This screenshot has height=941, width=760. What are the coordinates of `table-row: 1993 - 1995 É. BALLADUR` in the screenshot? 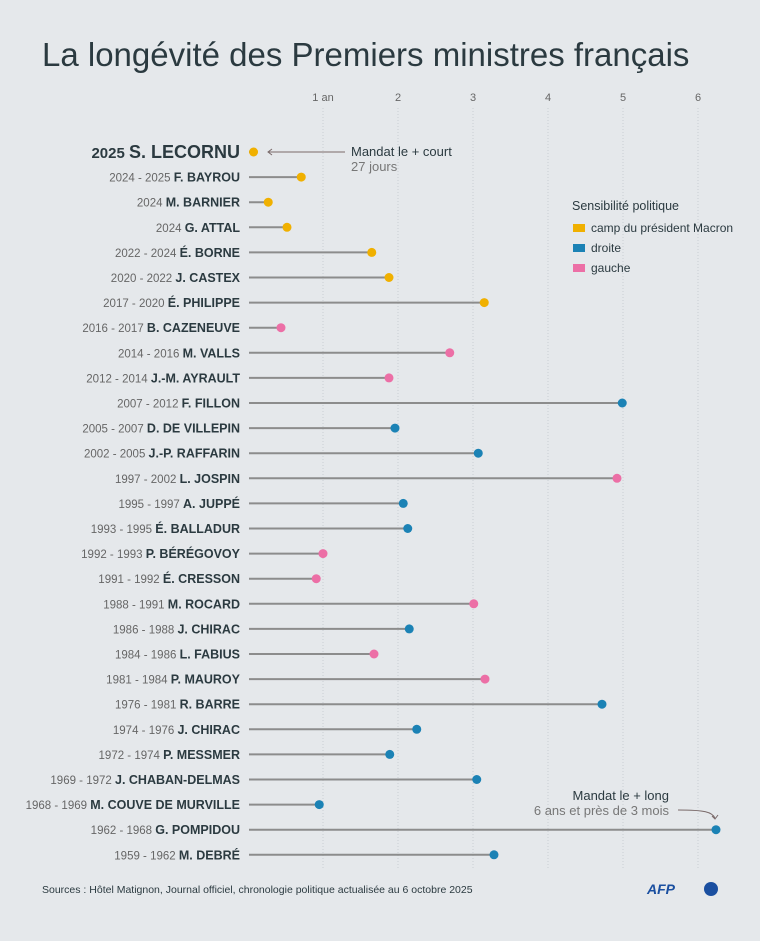 It's located at (252, 528).